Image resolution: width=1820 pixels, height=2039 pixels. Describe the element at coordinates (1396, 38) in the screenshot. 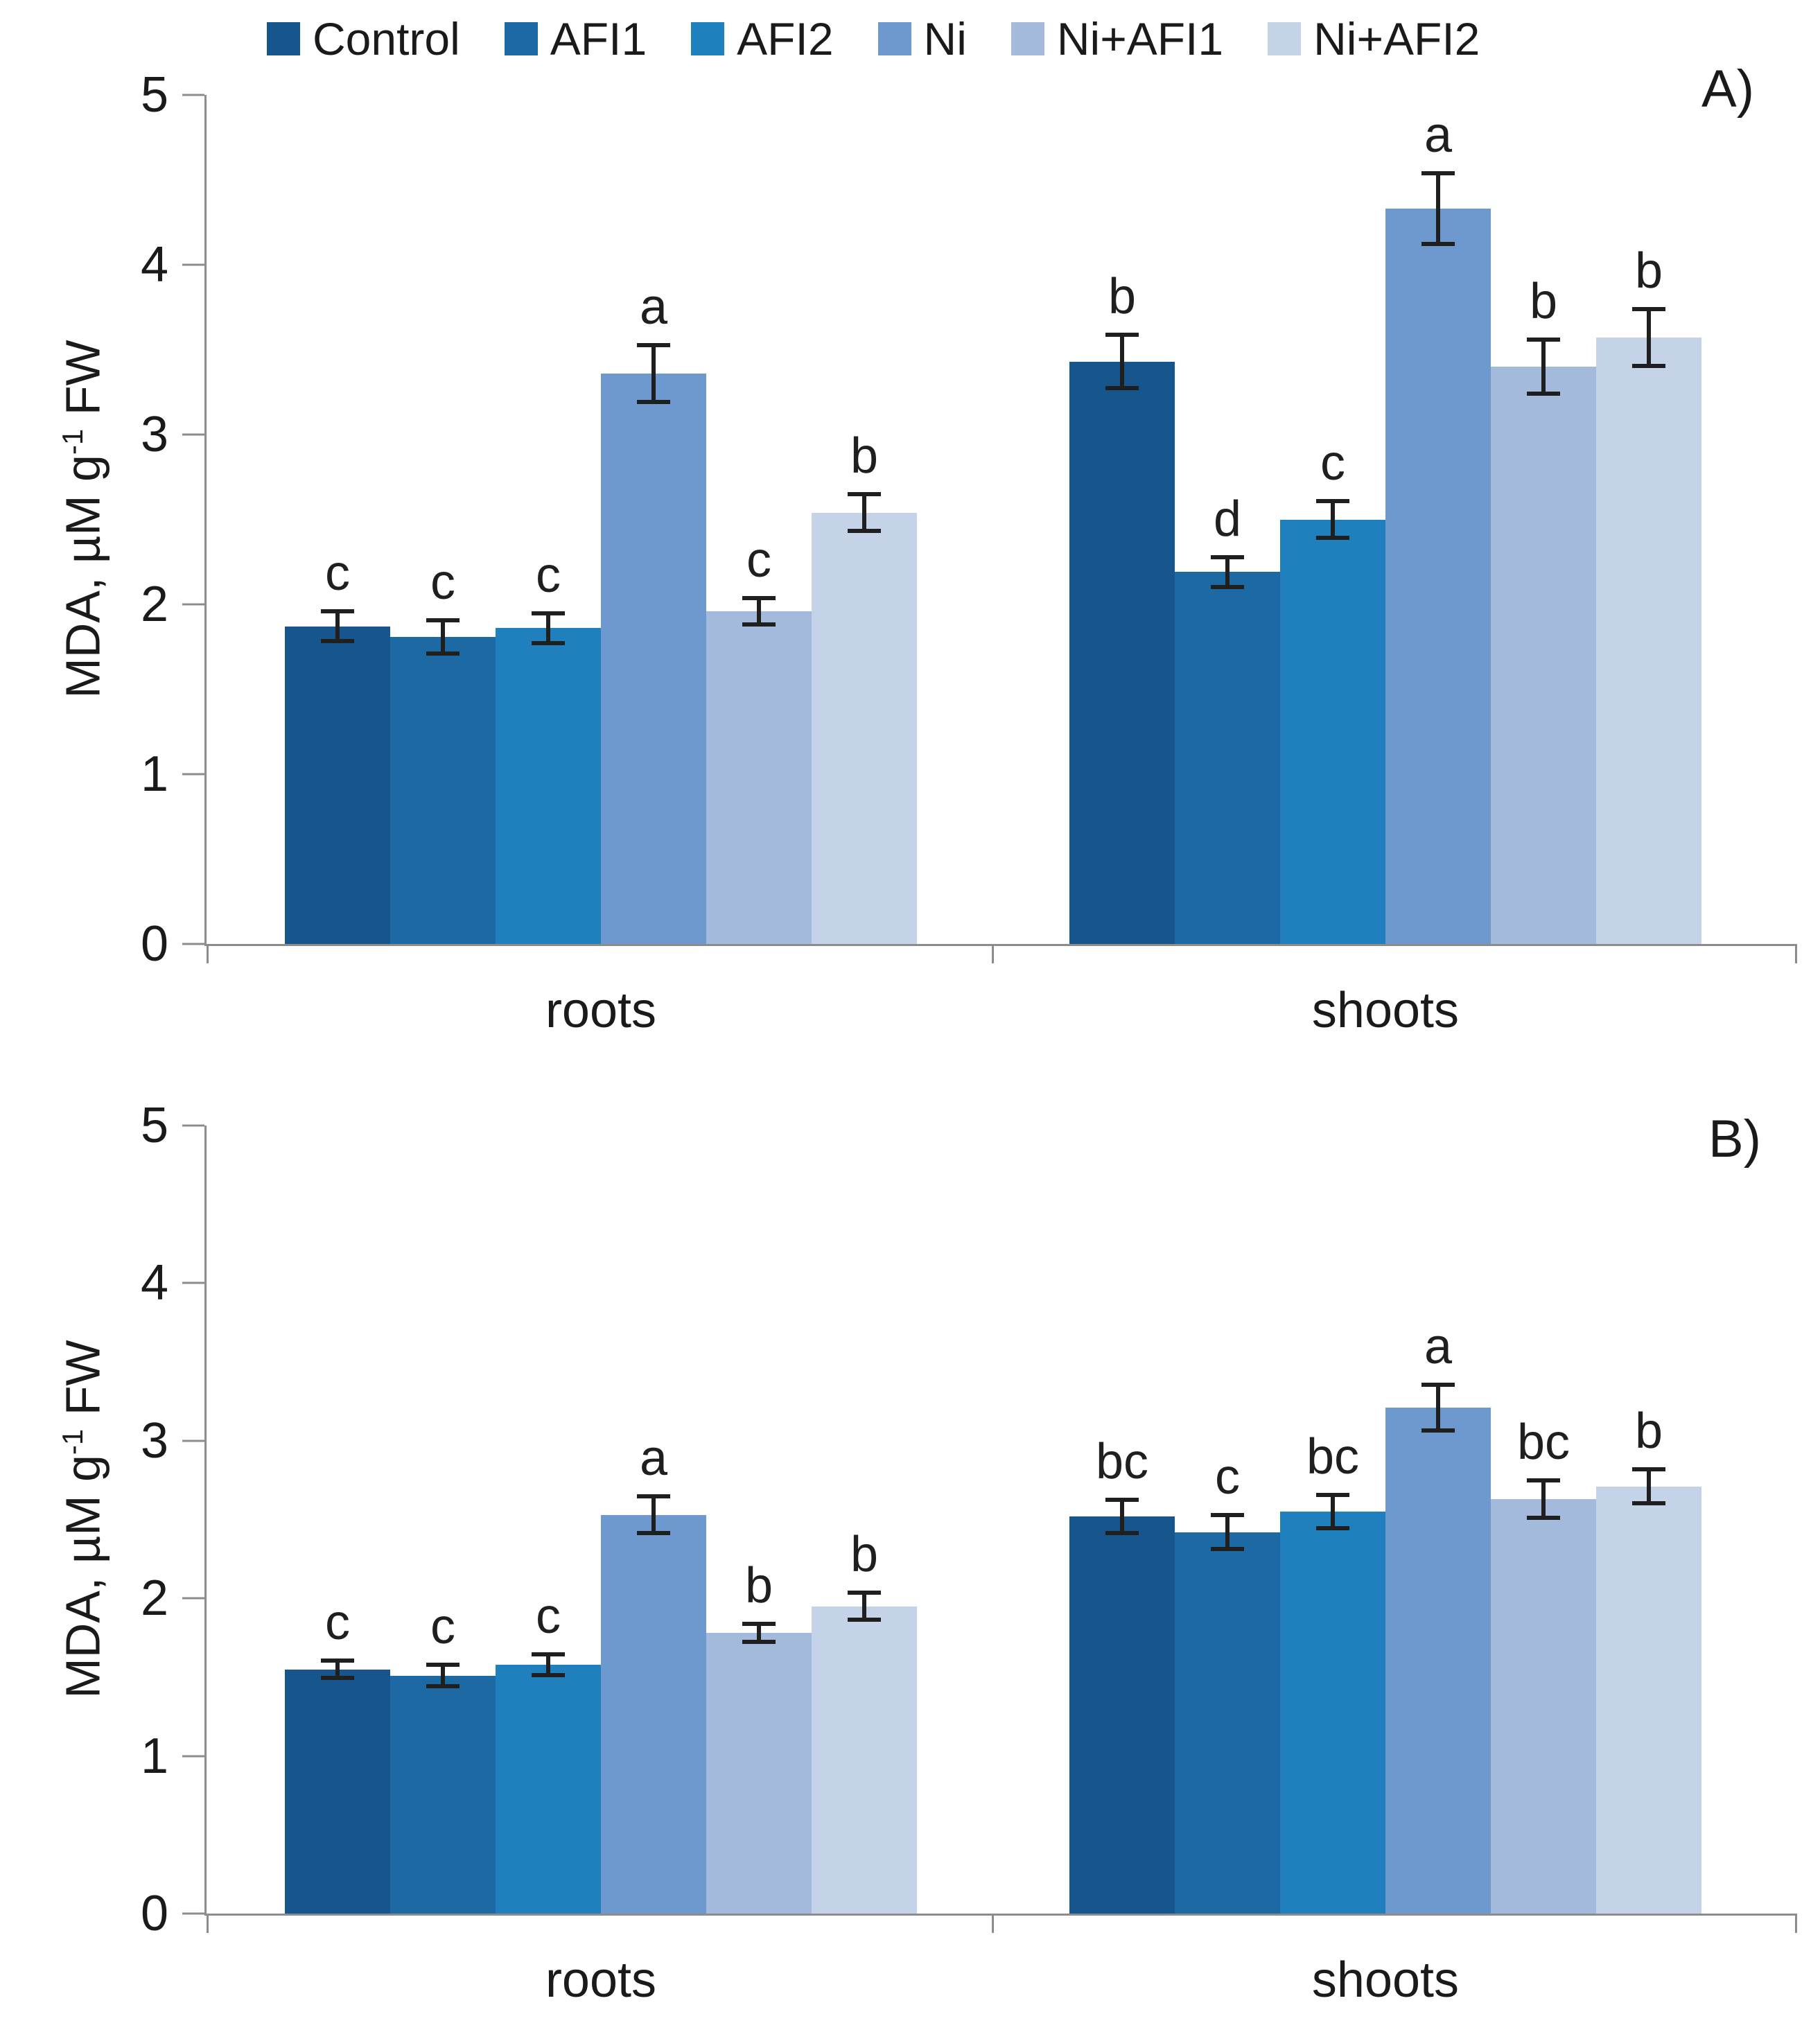

I see `legend-label: Ni+AFI2` at that location.